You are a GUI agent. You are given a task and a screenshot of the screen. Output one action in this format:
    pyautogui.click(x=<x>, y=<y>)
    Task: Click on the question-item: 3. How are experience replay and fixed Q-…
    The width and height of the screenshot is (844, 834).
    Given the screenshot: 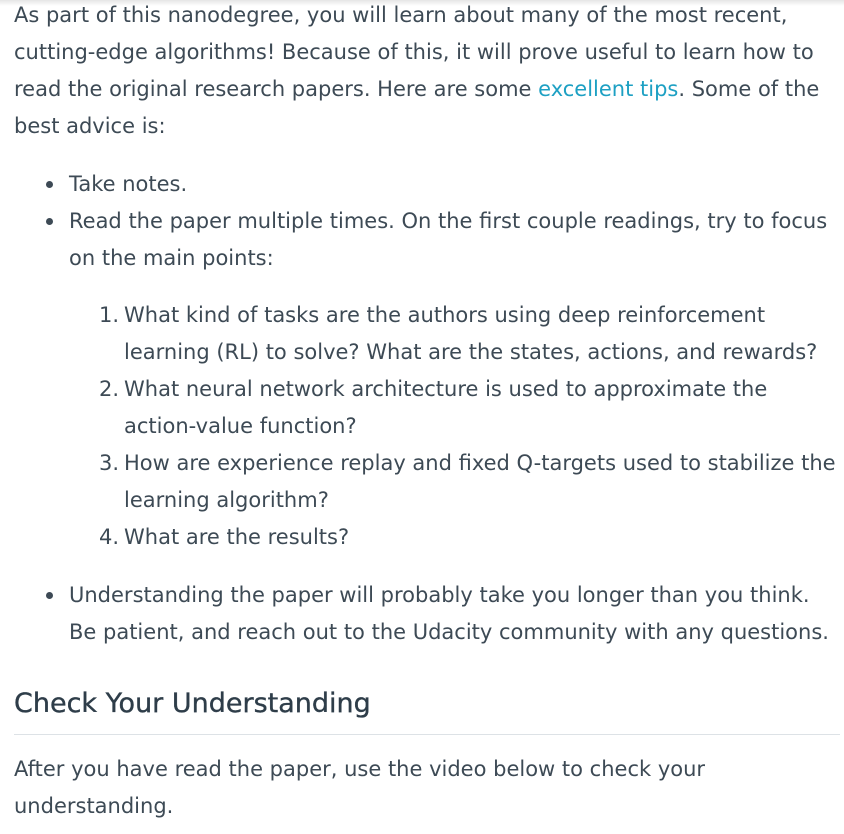 What is the action you would take?
    pyautogui.click(x=469, y=482)
    